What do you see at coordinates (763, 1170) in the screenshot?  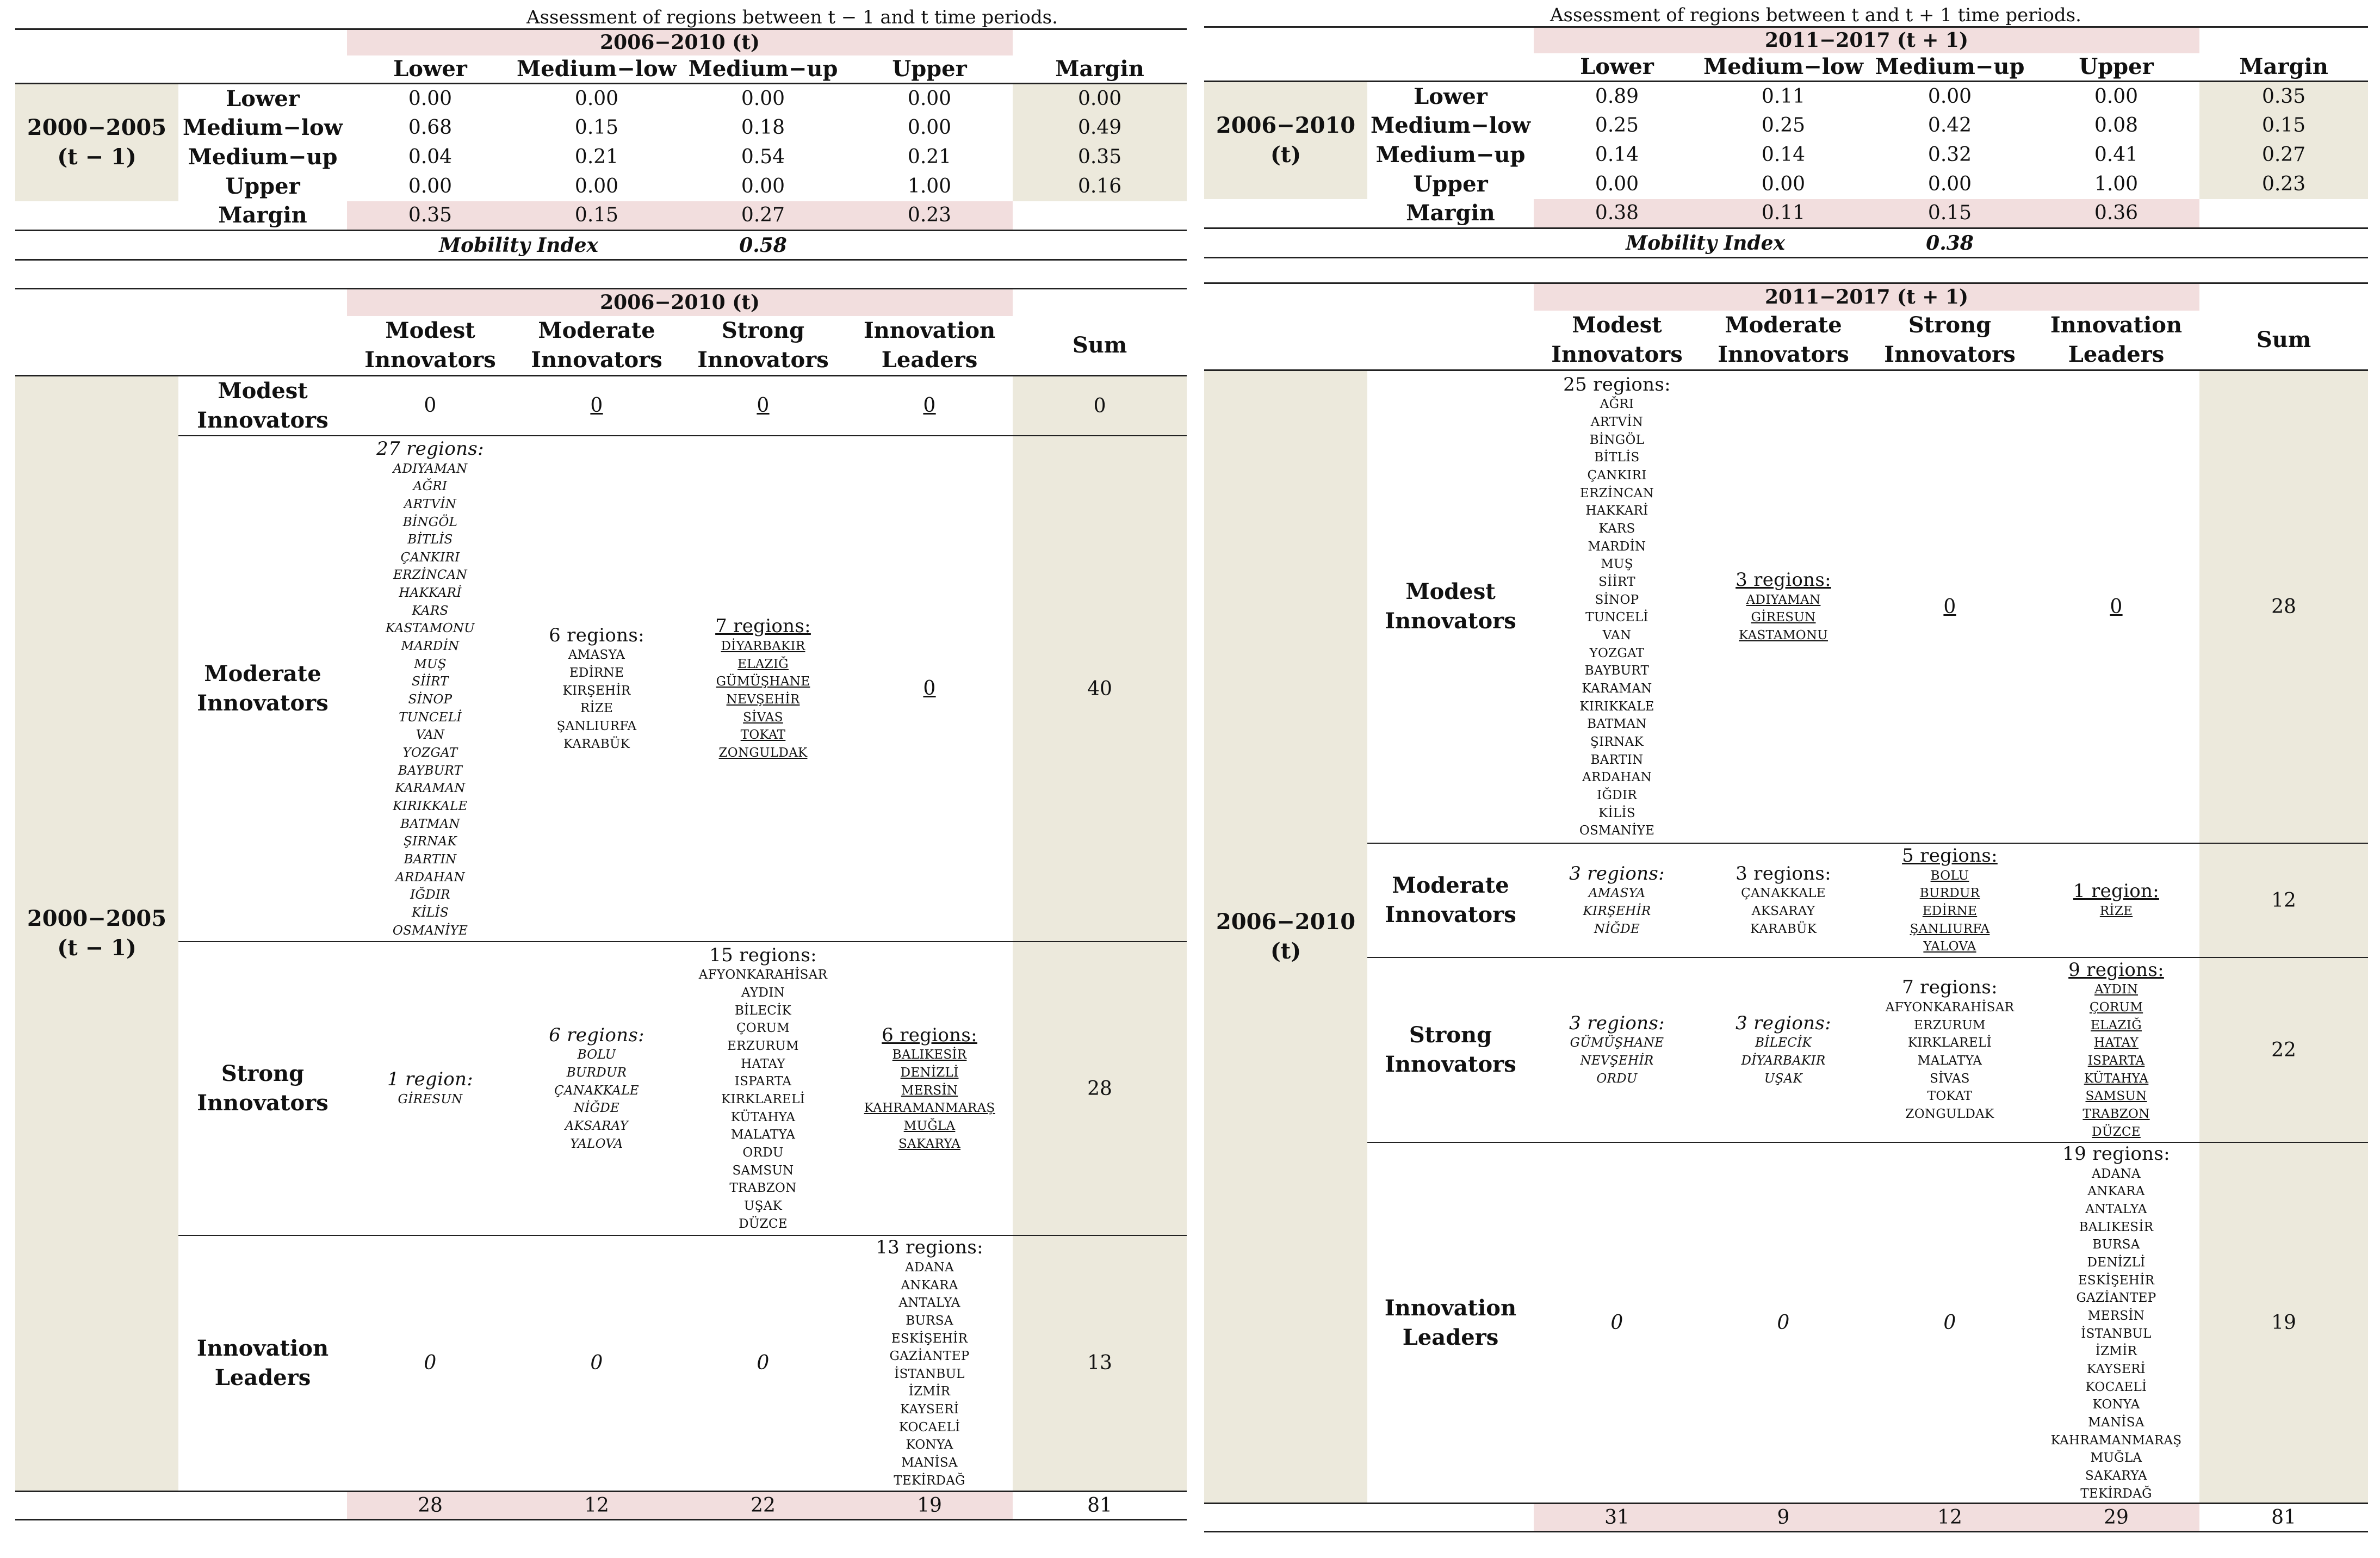 I see `region-name: SAMSUN` at bounding box center [763, 1170].